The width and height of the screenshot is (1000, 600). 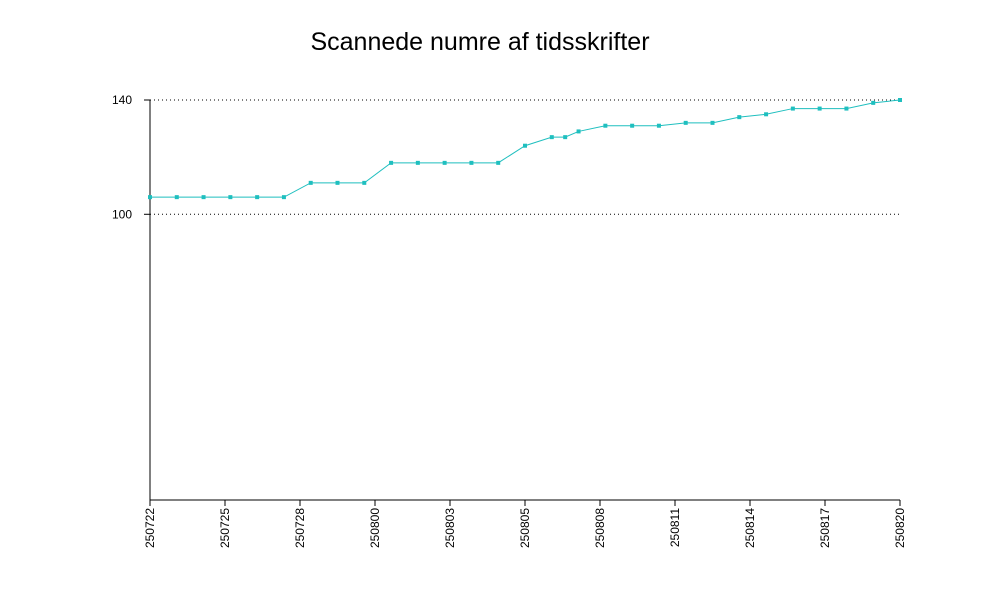 I want to click on x-tick-label: 250811, so click(x=675, y=527).